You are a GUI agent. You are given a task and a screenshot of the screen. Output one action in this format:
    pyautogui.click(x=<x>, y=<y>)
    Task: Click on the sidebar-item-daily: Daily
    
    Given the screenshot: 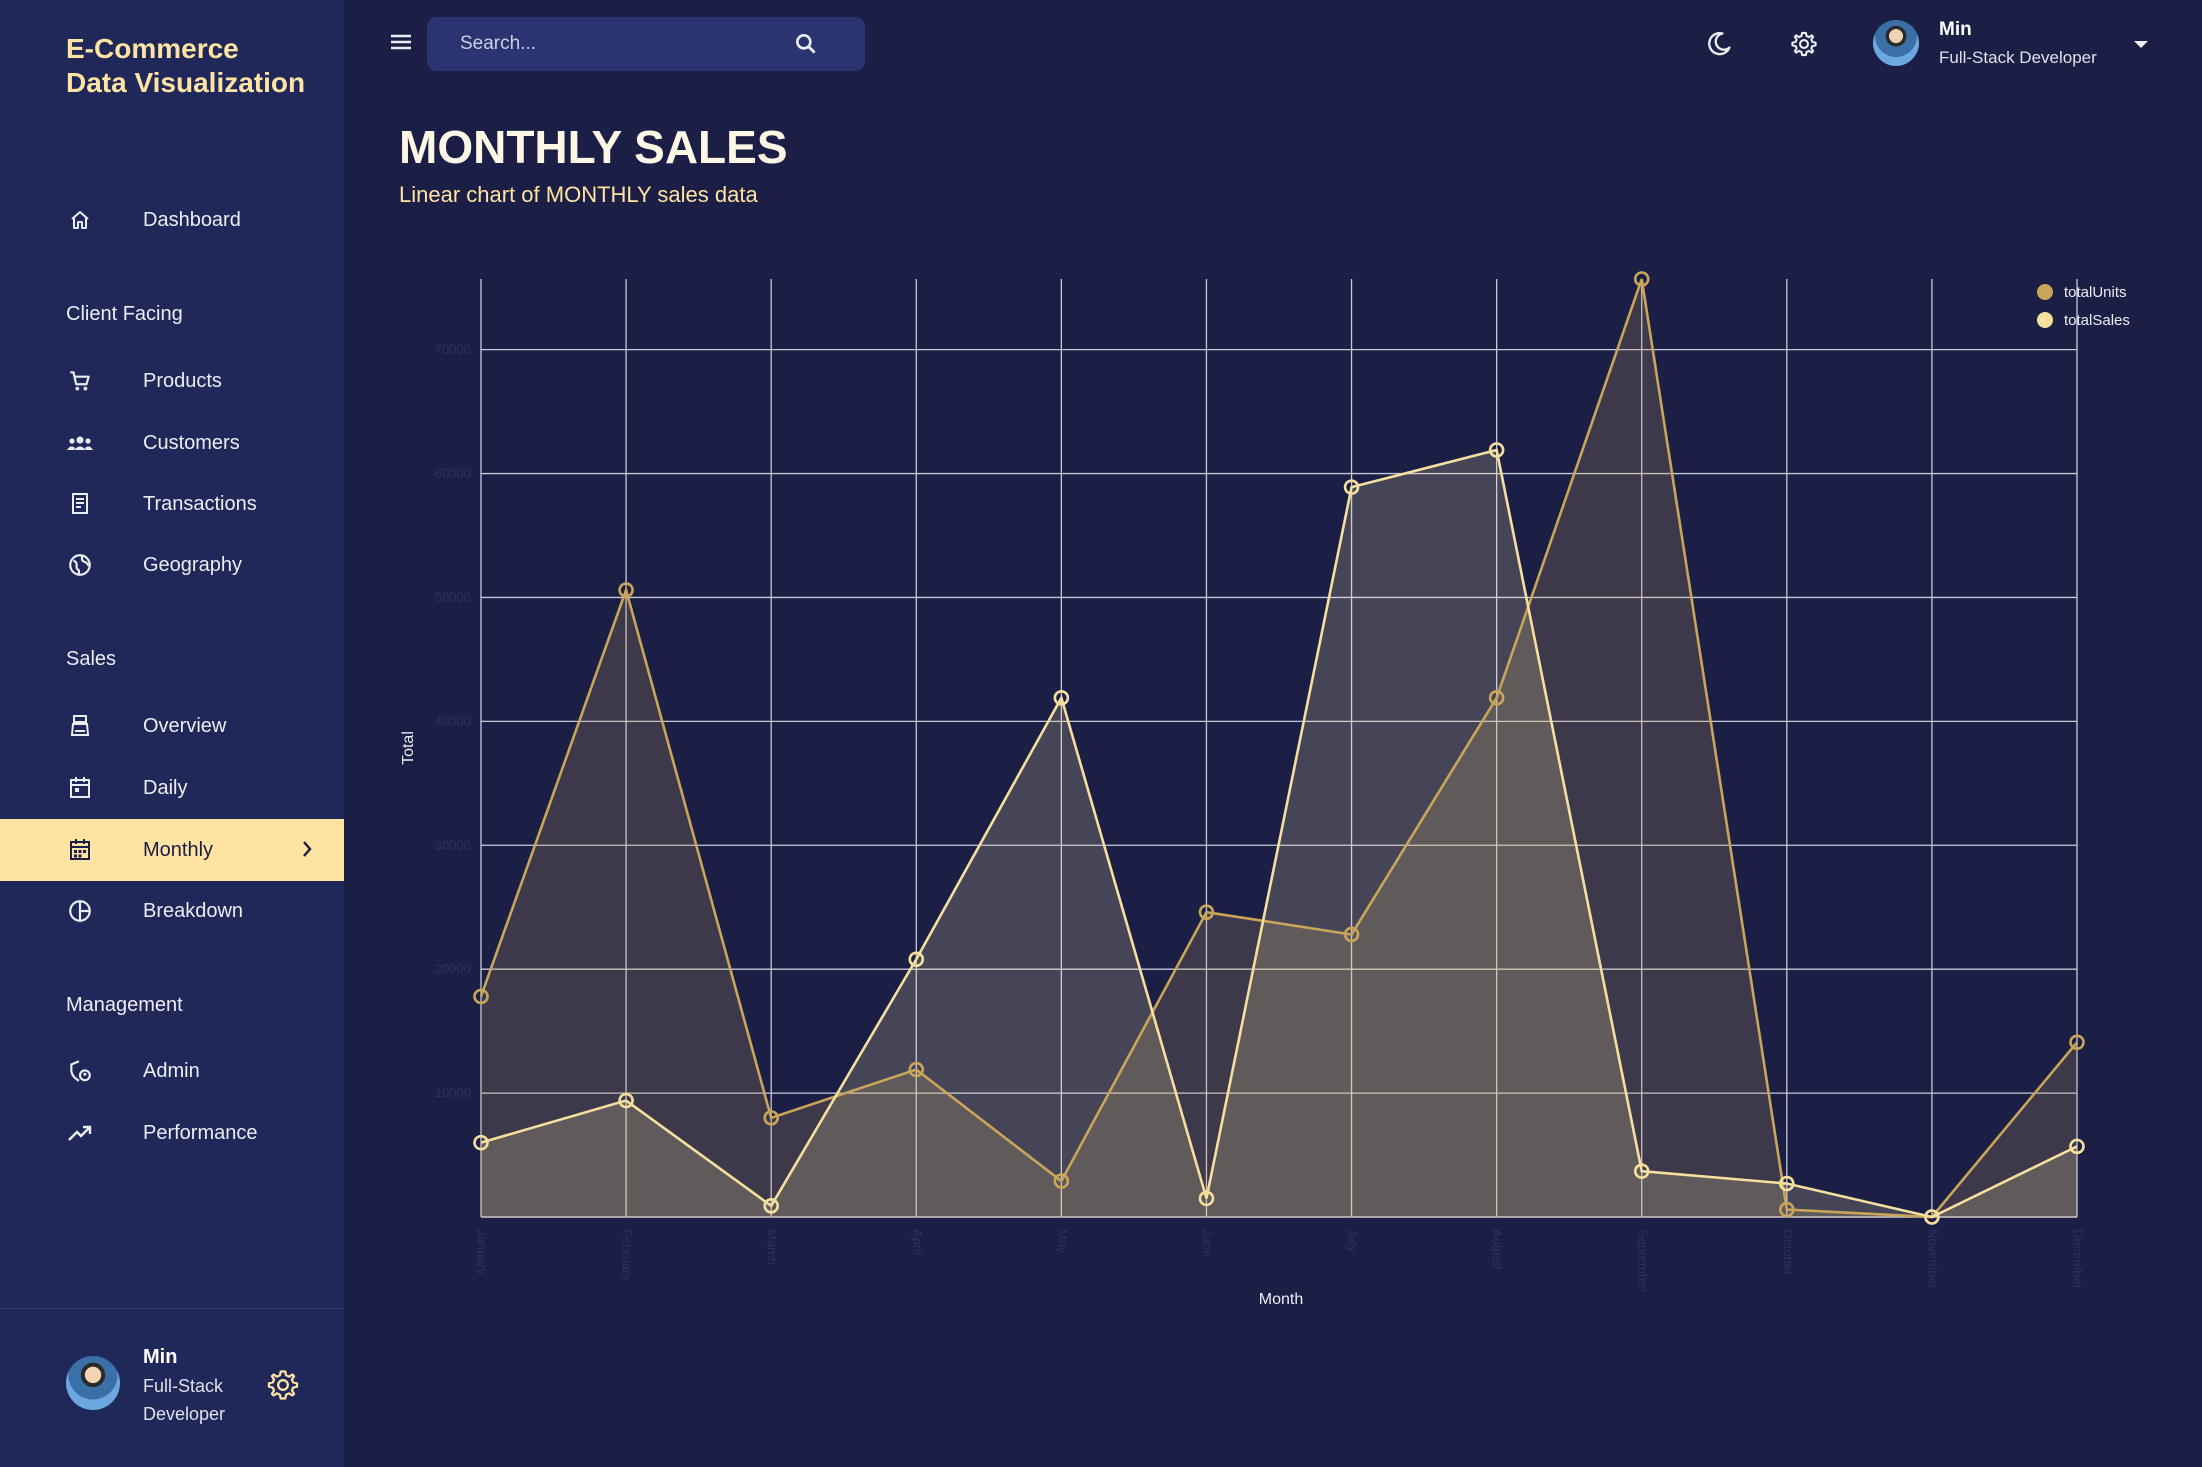 What is the action you would take?
    pyautogui.click(x=172, y=788)
    